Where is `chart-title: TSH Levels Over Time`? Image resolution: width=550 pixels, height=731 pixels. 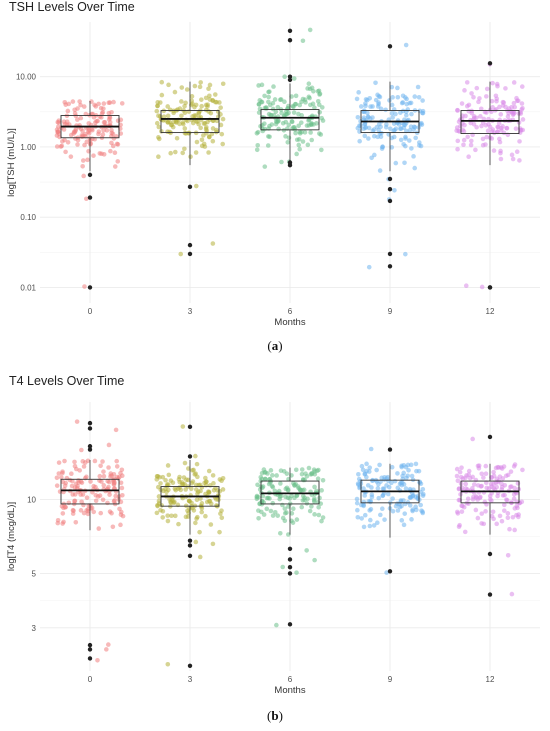
chart-title: TSH Levels Over Time is located at coordinates (72, 7).